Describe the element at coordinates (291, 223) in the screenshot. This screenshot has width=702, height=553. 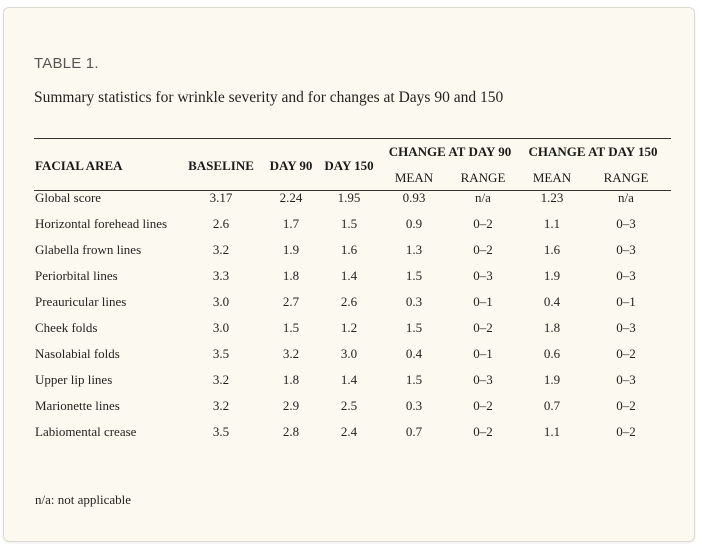
I see `cell-day-90: 1.7` at that location.